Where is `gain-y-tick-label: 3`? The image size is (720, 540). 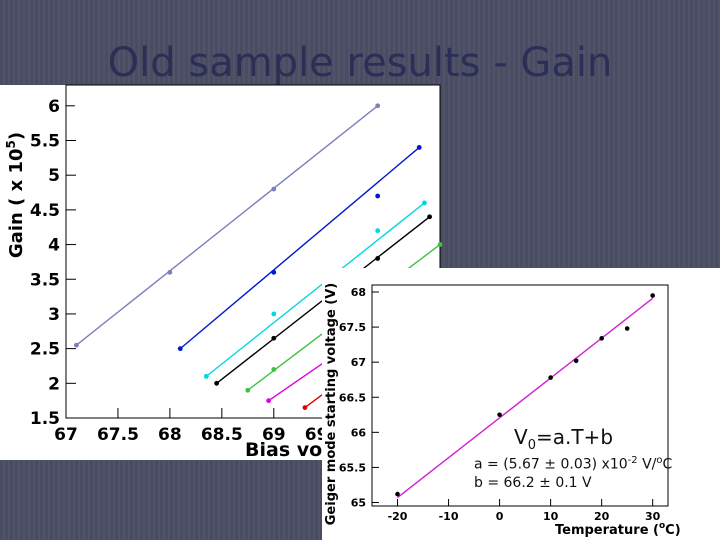
gain-y-tick-label: 3 is located at coordinates (54, 315).